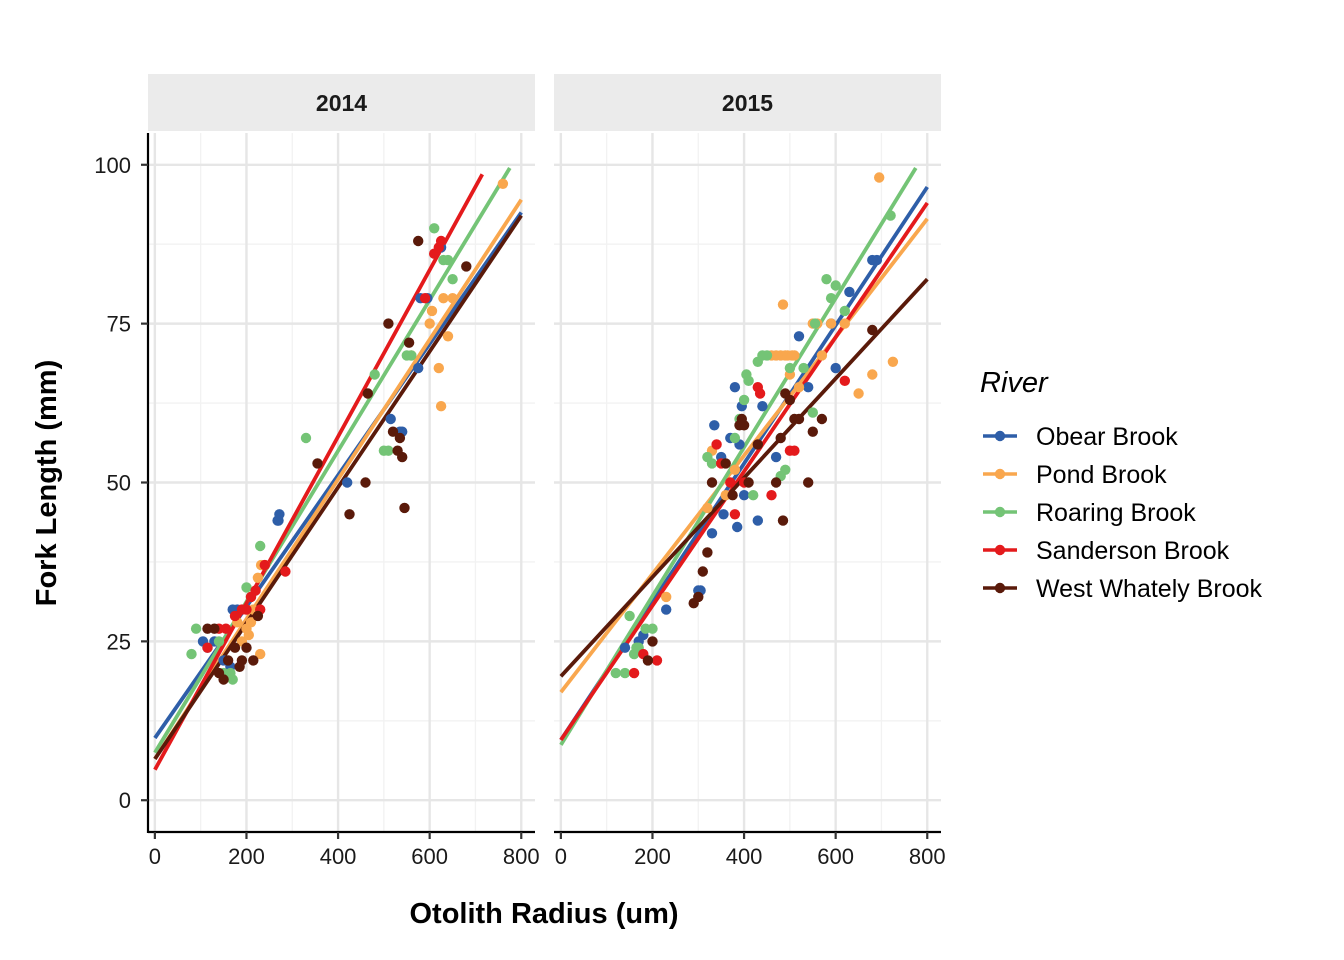 This screenshot has height=960, width=1344. I want to click on x-tick-label: 600, so click(429, 856).